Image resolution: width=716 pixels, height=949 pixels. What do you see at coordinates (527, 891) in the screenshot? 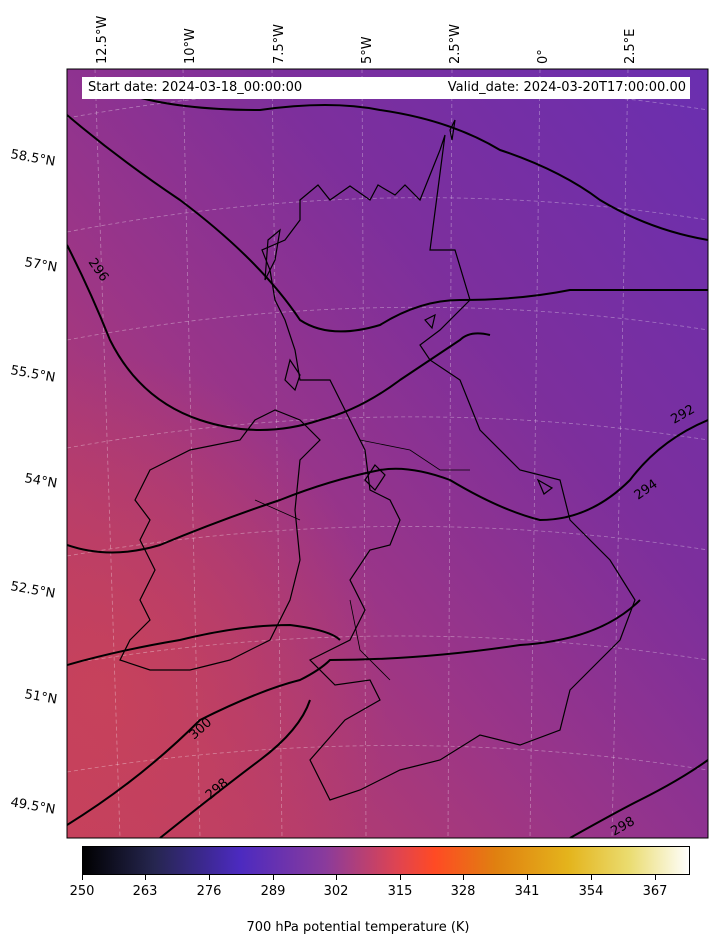
I see `colorbar-tick-label: 341` at bounding box center [527, 891].